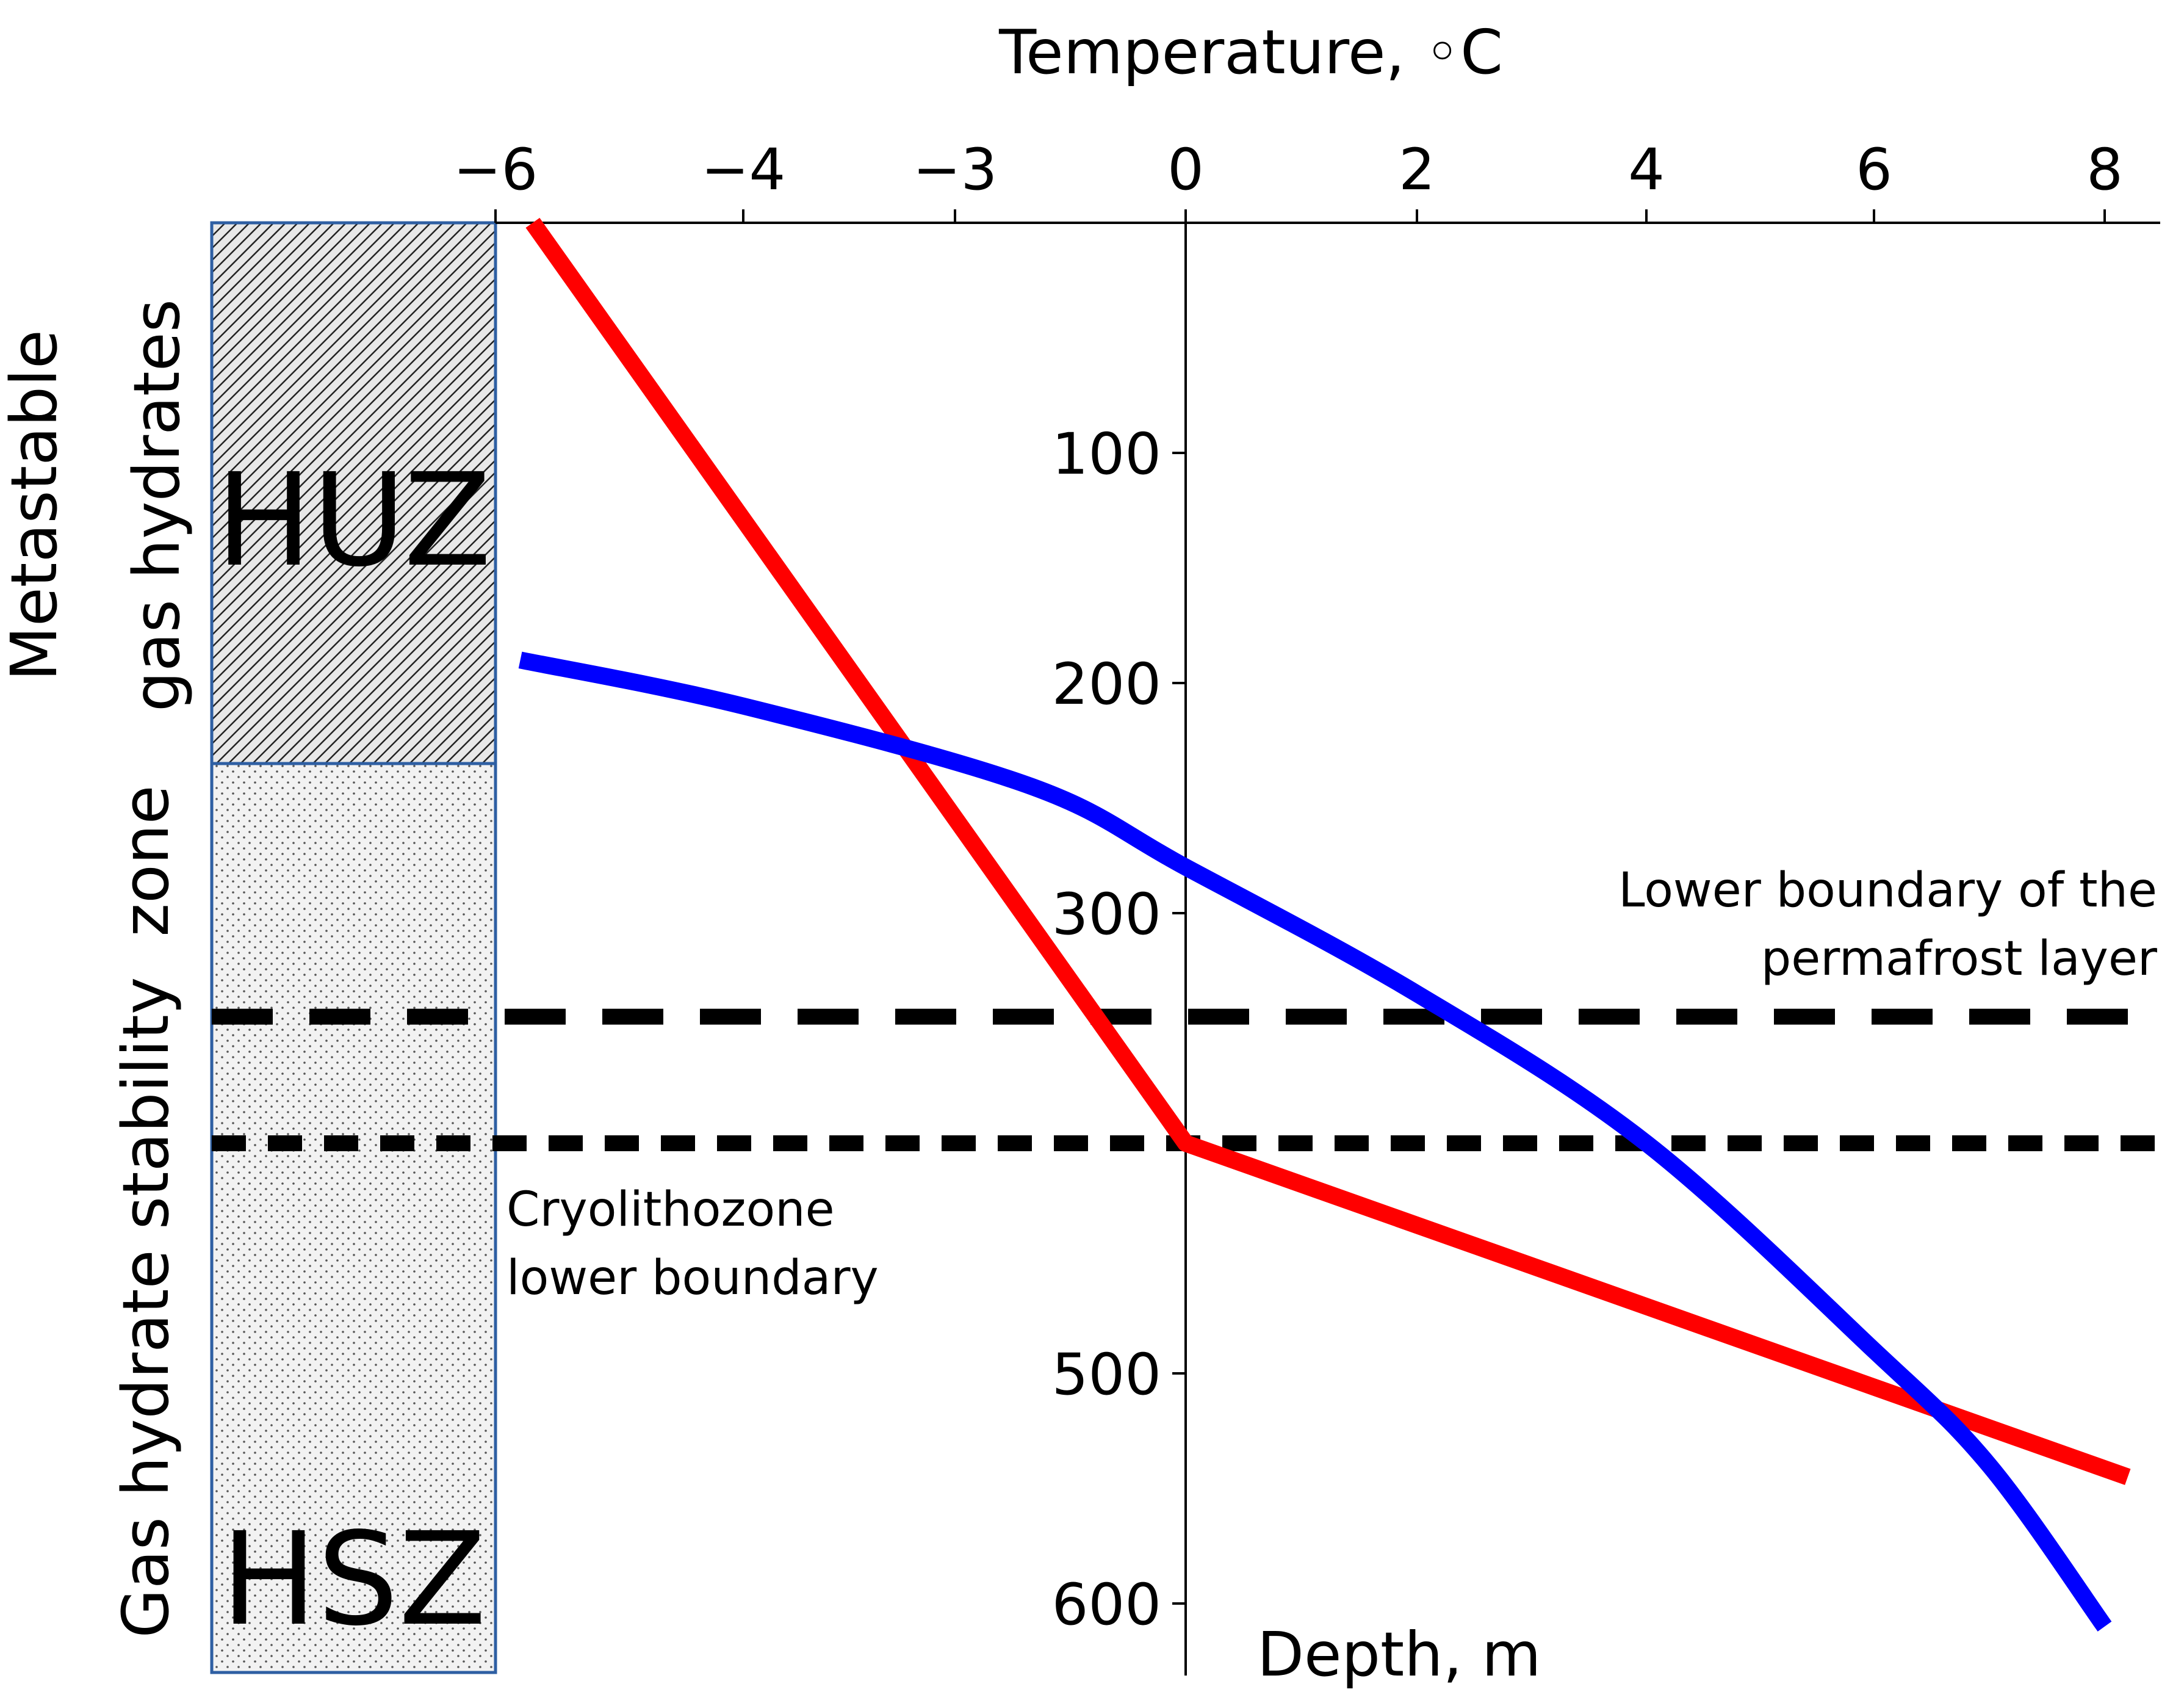 The height and width of the screenshot is (1703, 2184). Describe the element at coordinates (955, 170) in the screenshot. I see `x-tick-label: −3` at that location.